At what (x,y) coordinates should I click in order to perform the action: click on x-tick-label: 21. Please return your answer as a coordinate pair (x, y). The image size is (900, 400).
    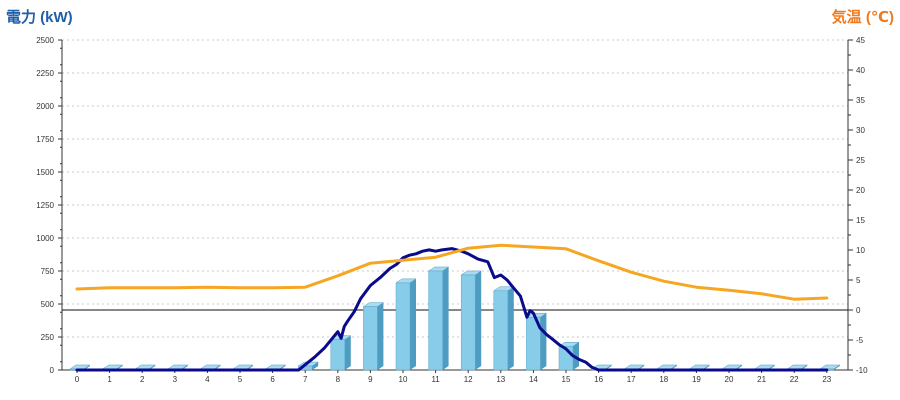
    Looking at the image, I should click on (761, 379).